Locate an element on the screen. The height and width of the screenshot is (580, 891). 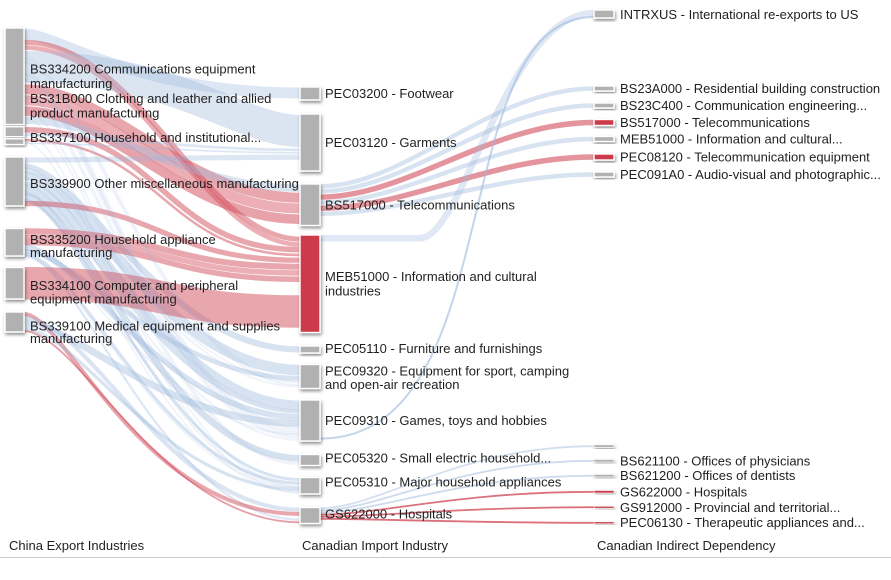
svg-text:INTRXUS - International re-exp: INTRXUS - International re-exports to US is located at coordinates (739, 14).